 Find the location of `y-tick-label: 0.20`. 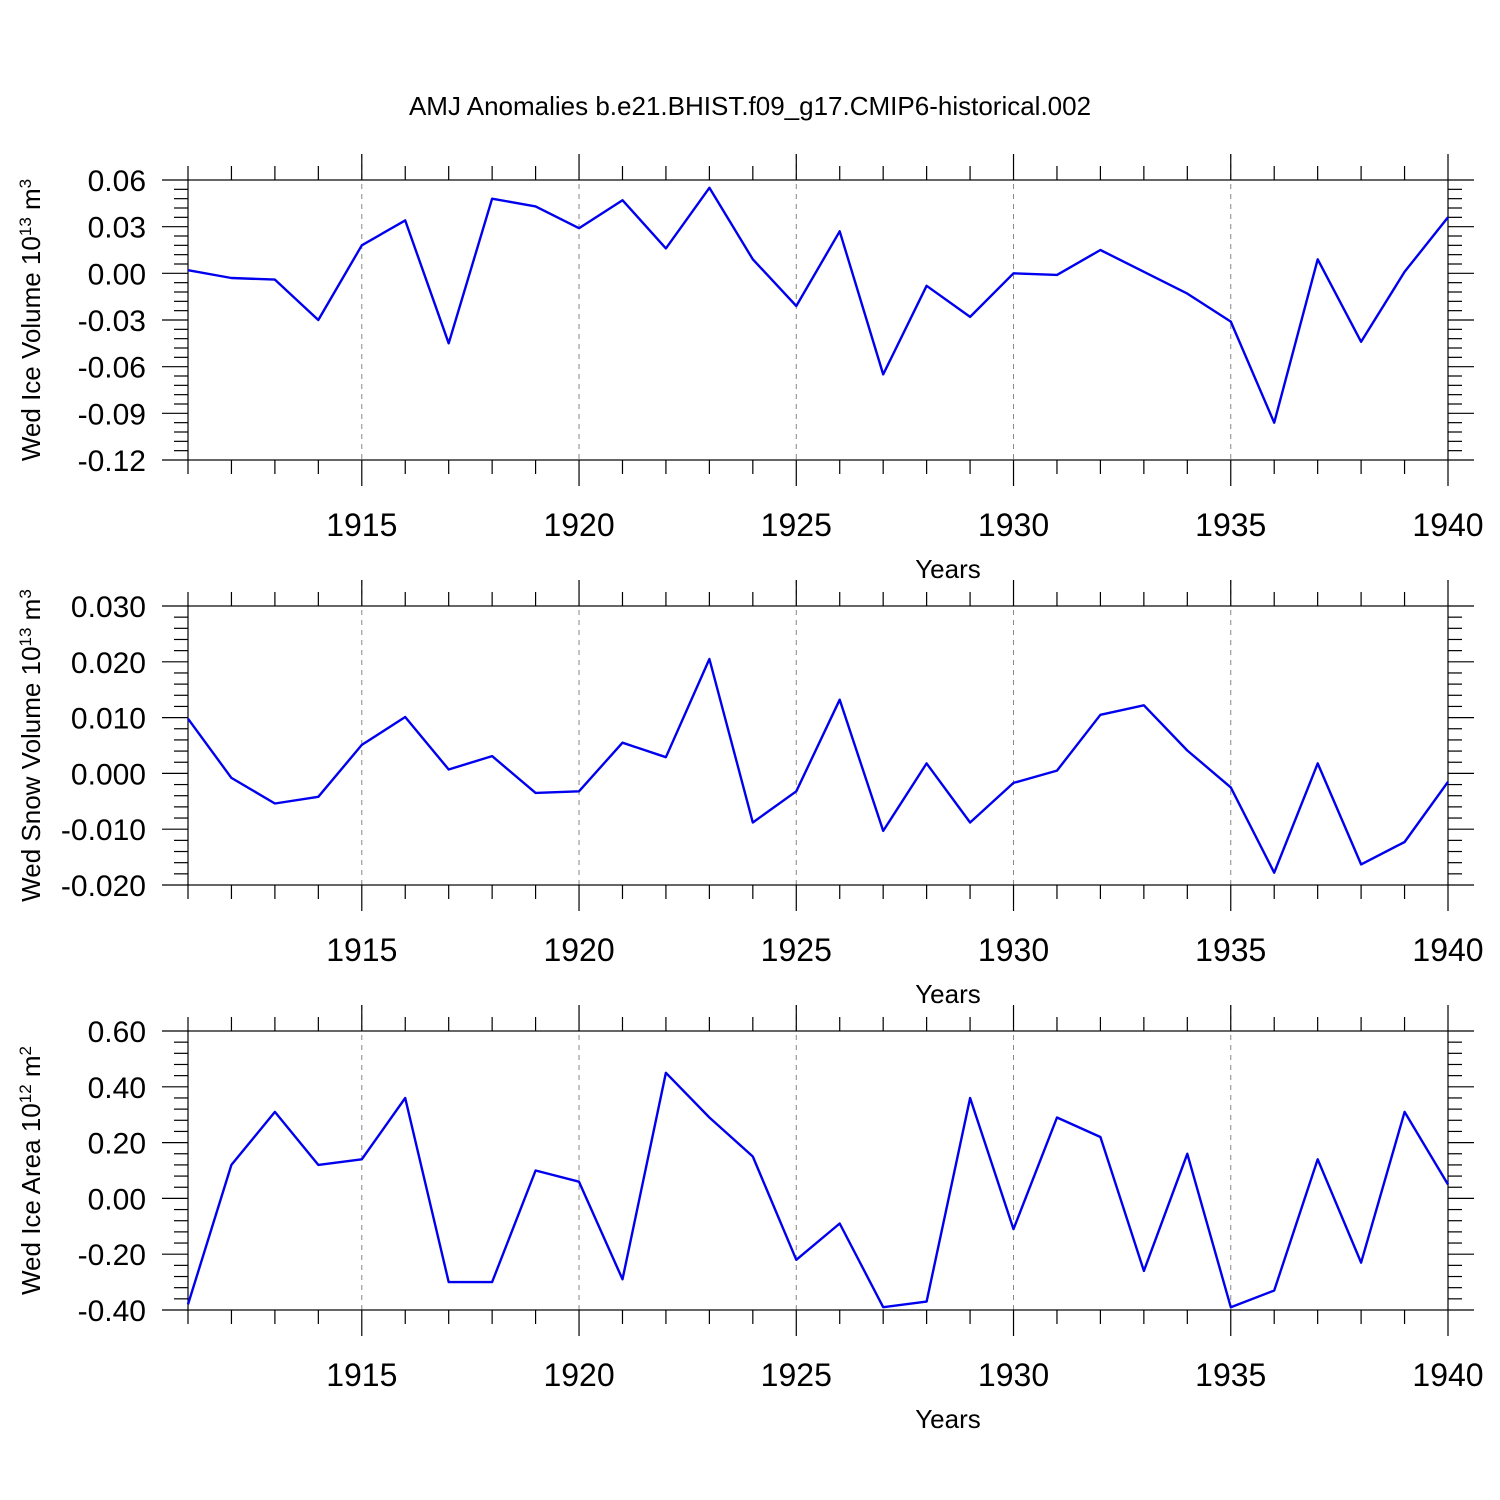

y-tick-label: 0.20 is located at coordinates (117, 1144).